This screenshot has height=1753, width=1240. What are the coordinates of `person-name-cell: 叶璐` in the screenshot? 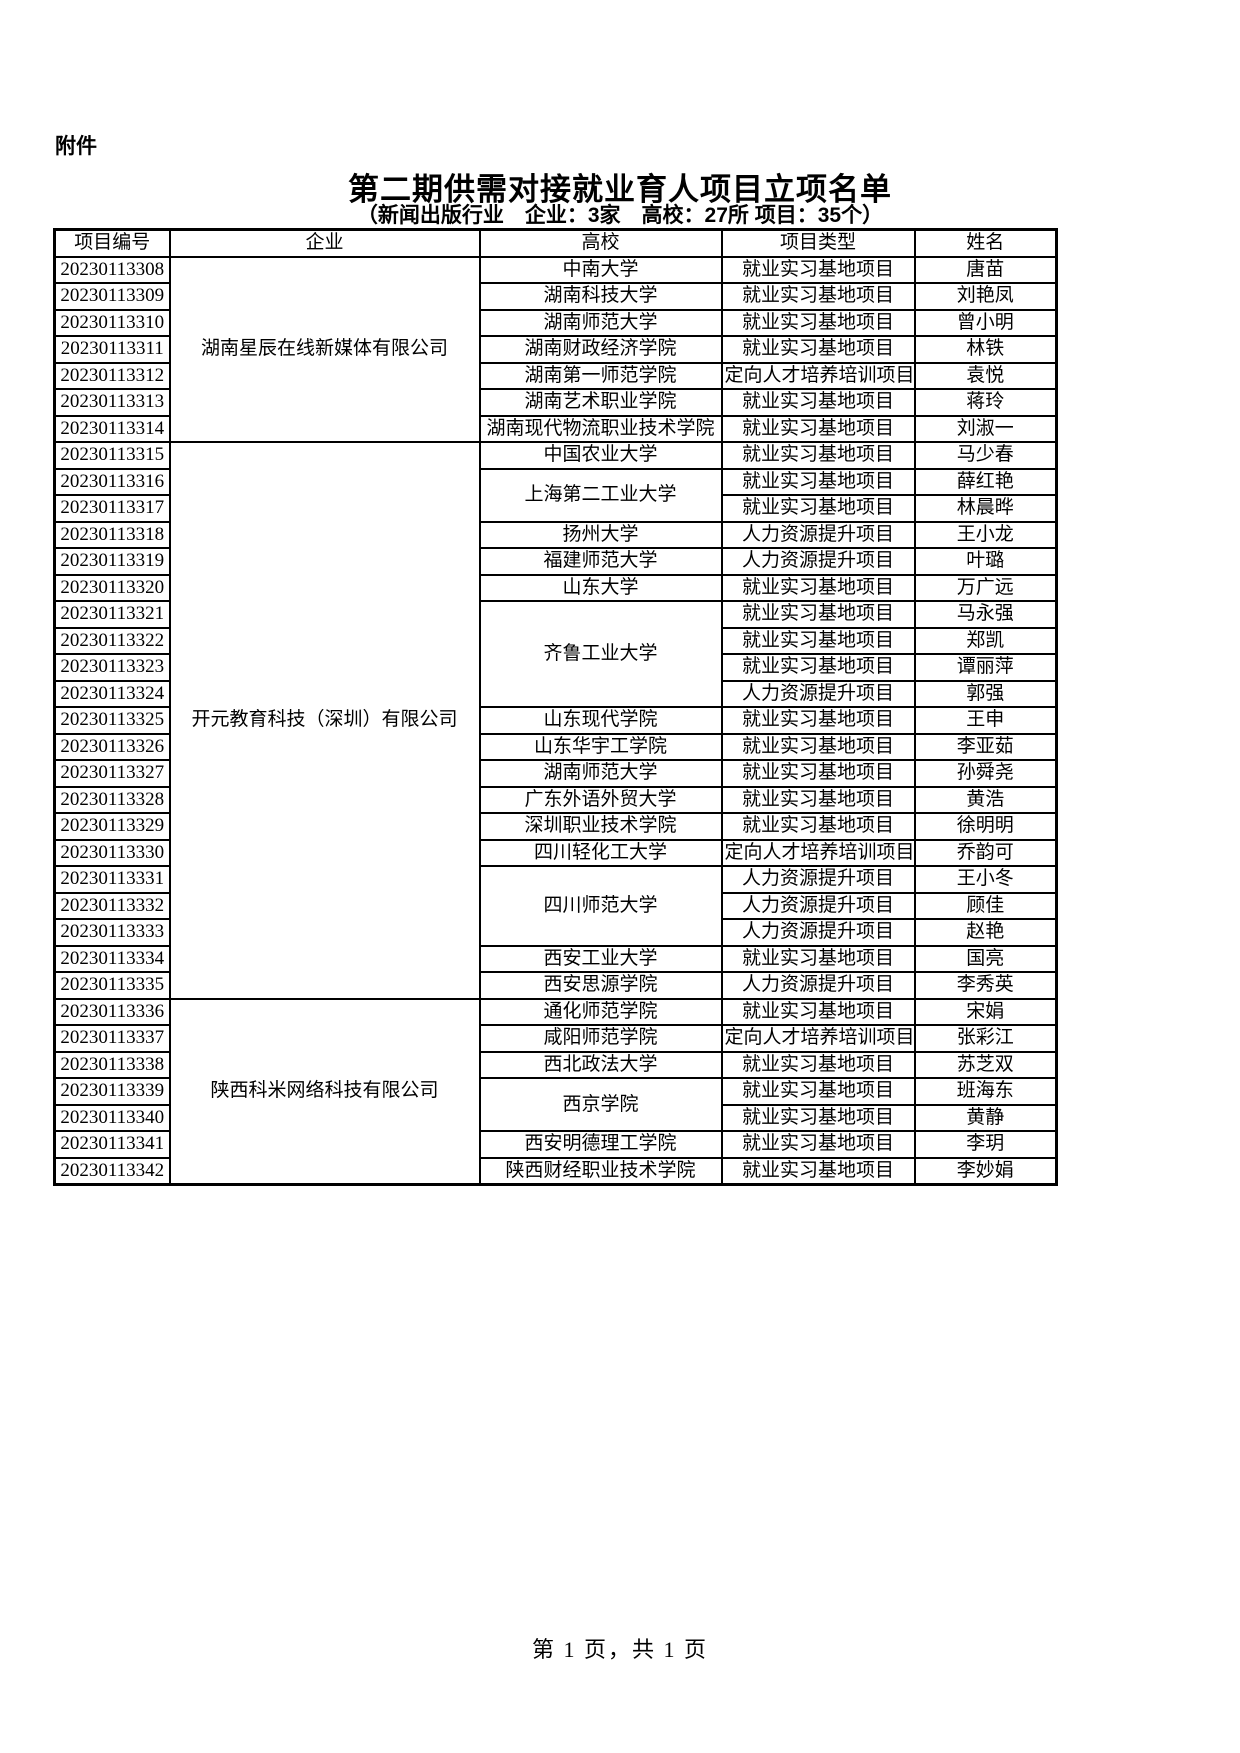 It's located at (985, 561).